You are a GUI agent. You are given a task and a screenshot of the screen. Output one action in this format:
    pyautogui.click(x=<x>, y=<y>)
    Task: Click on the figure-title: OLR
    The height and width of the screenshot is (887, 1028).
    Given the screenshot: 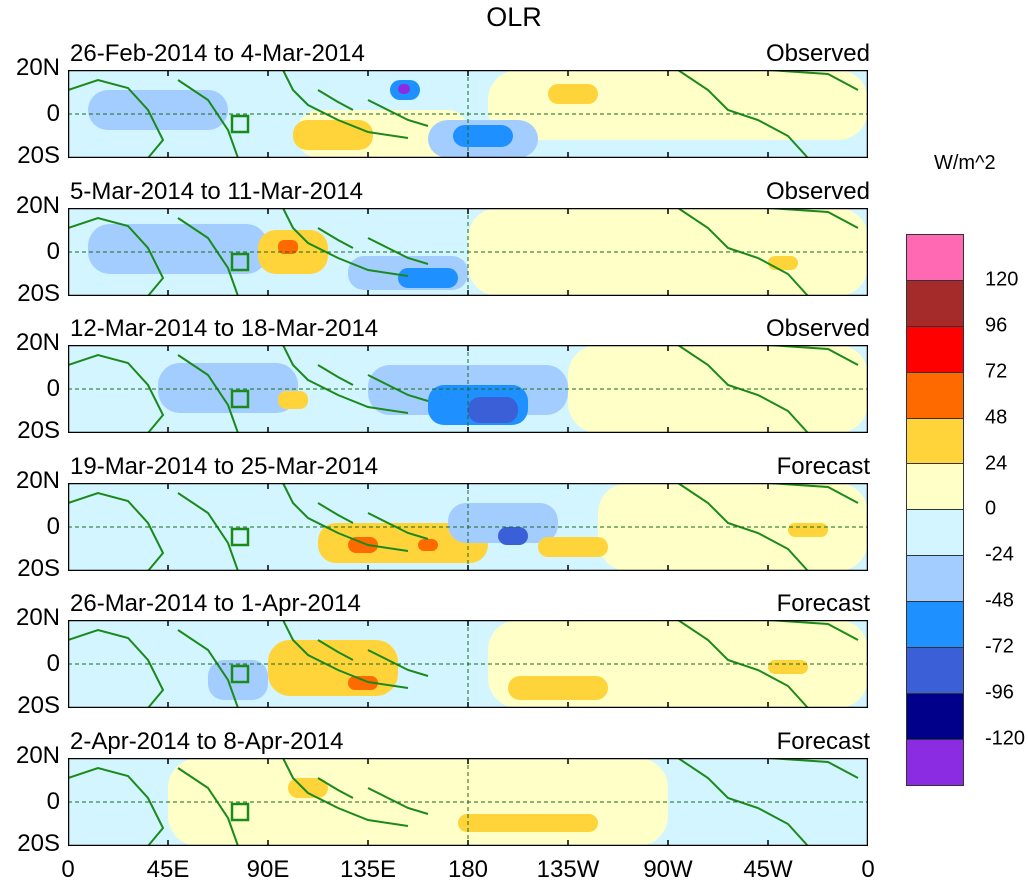 What is the action you would take?
    pyautogui.click(x=514, y=17)
    